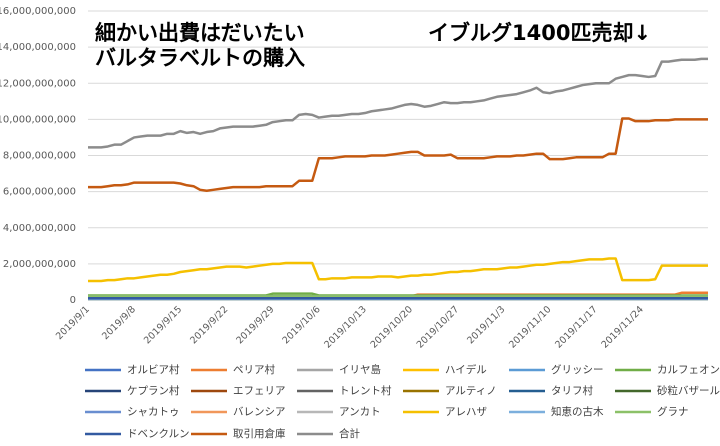 This screenshot has width=720, height=446. Describe the element at coordinates (119, 323) in the screenshot. I see `x-tick-label: 2019/9/8` at that location.